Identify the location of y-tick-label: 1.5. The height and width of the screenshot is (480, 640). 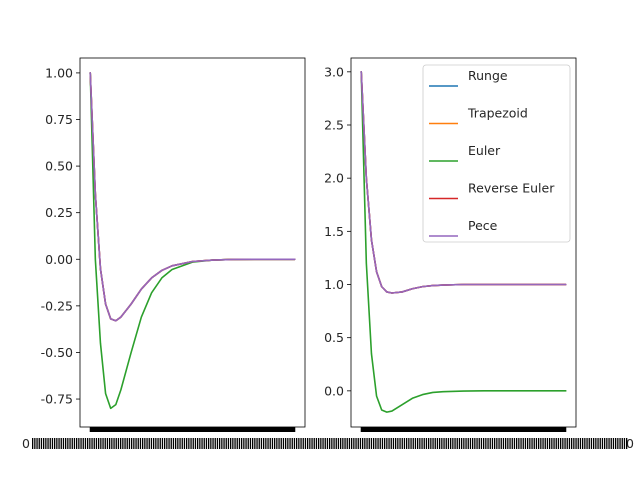
(334, 231).